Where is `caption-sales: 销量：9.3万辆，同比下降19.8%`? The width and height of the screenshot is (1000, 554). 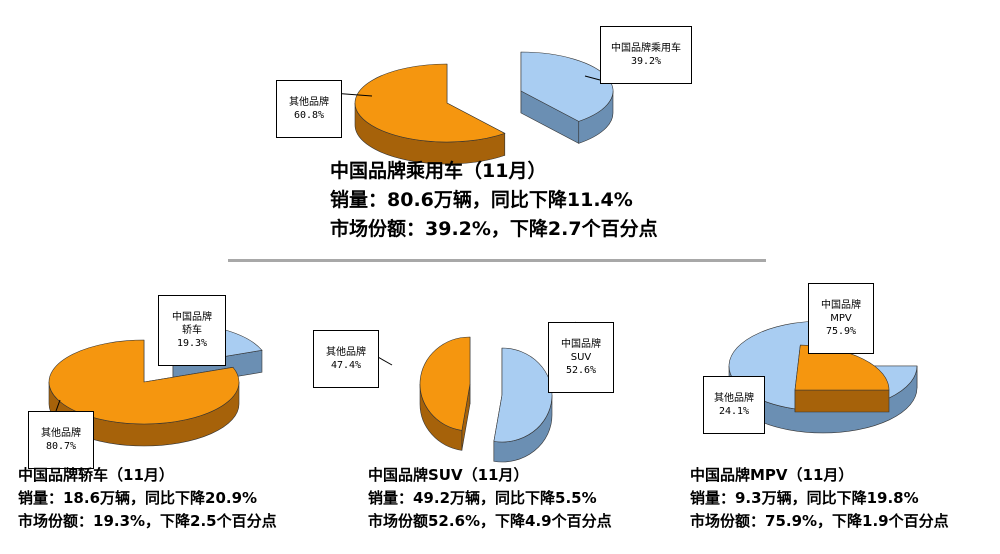
caption-sales: 销量：9.3万辆，同比下降19.8% is located at coordinates (804, 498).